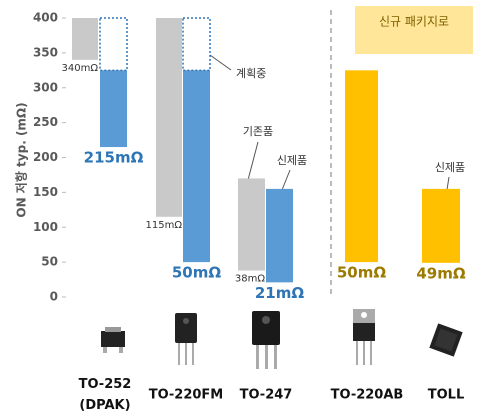  I want to click on value-label: 49mΩ, so click(441, 273).